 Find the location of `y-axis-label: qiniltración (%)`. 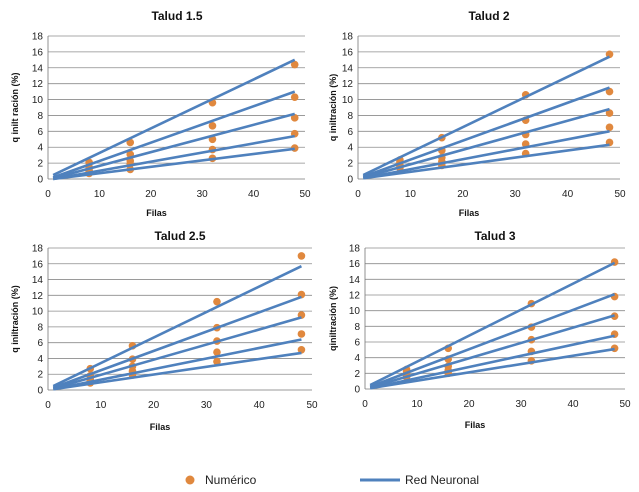

y-axis-label: qiniltración (%) is located at coordinates (333, 318).